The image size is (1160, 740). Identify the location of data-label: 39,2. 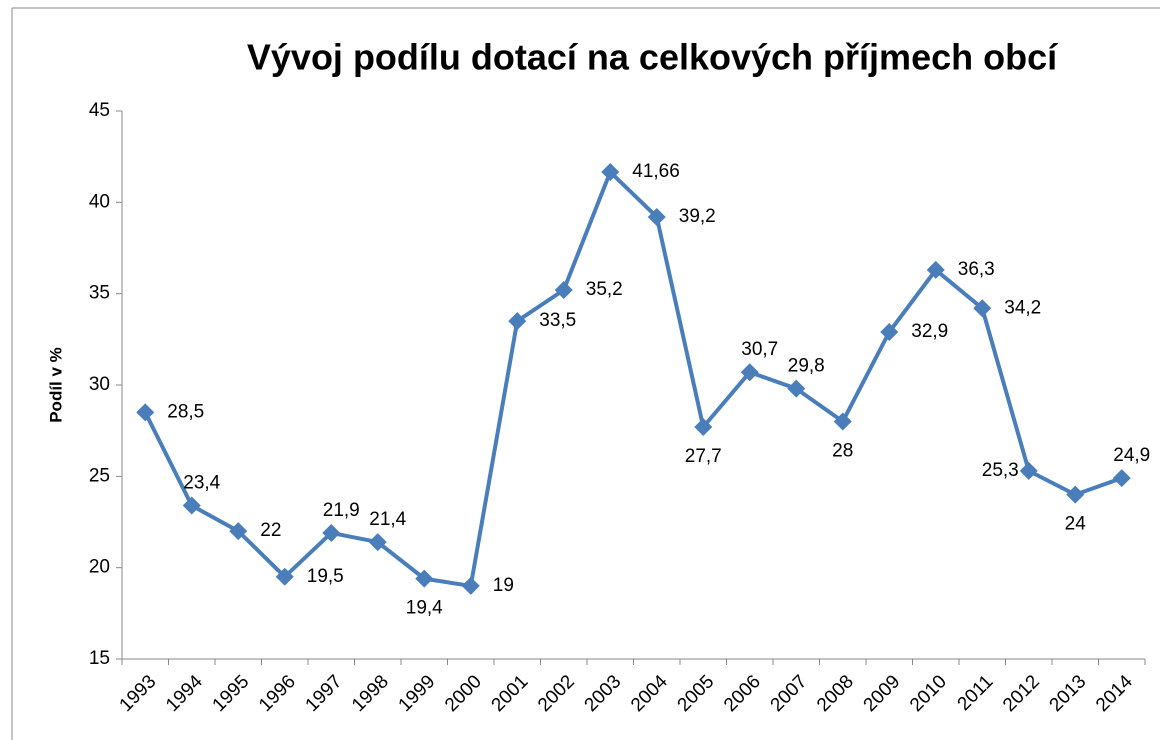
(697, 216).